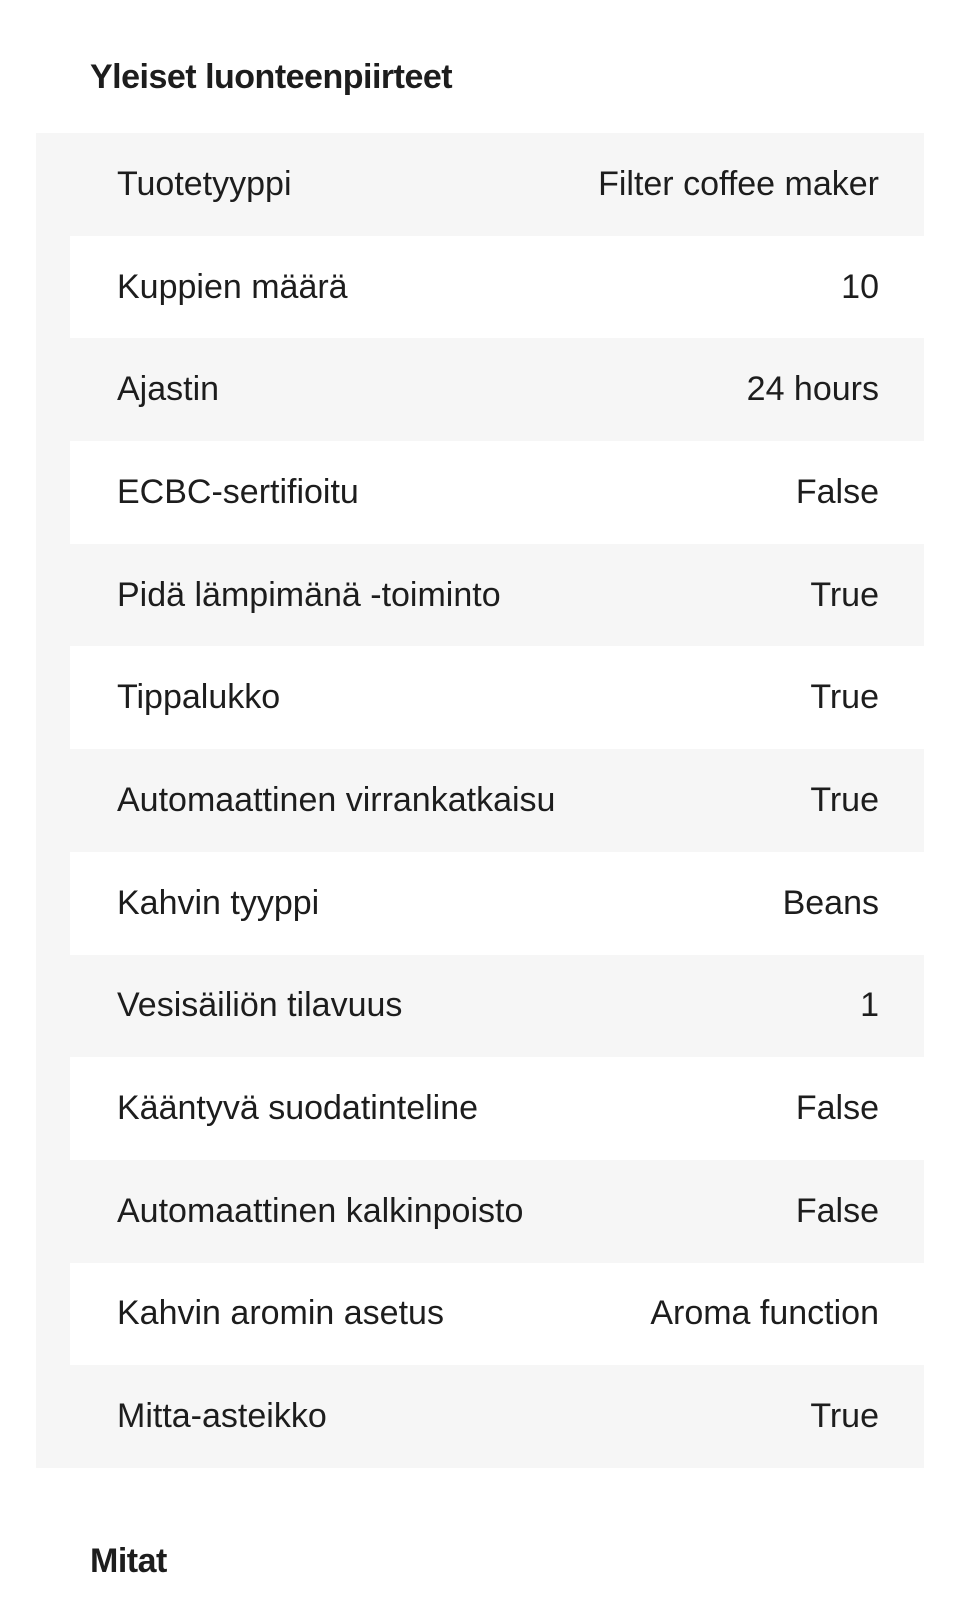 This screenshot has width=960, height=1605. I want to click on spec-row-value: Filter coffee maker, so click(738, 183).